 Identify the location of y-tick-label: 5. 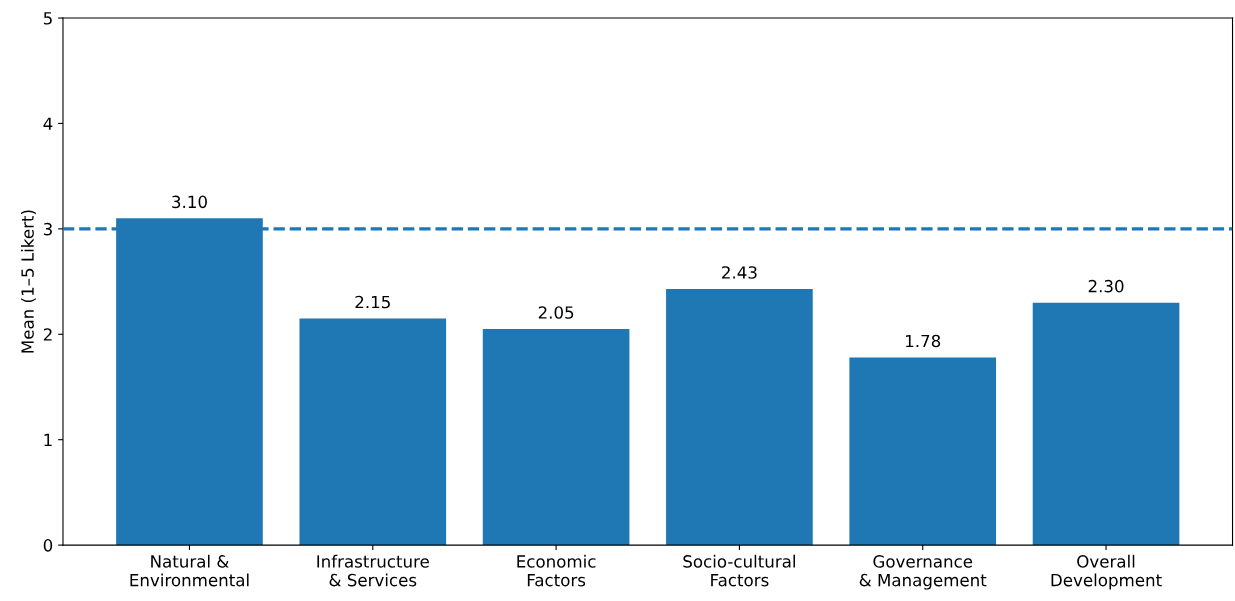
(47, 18).